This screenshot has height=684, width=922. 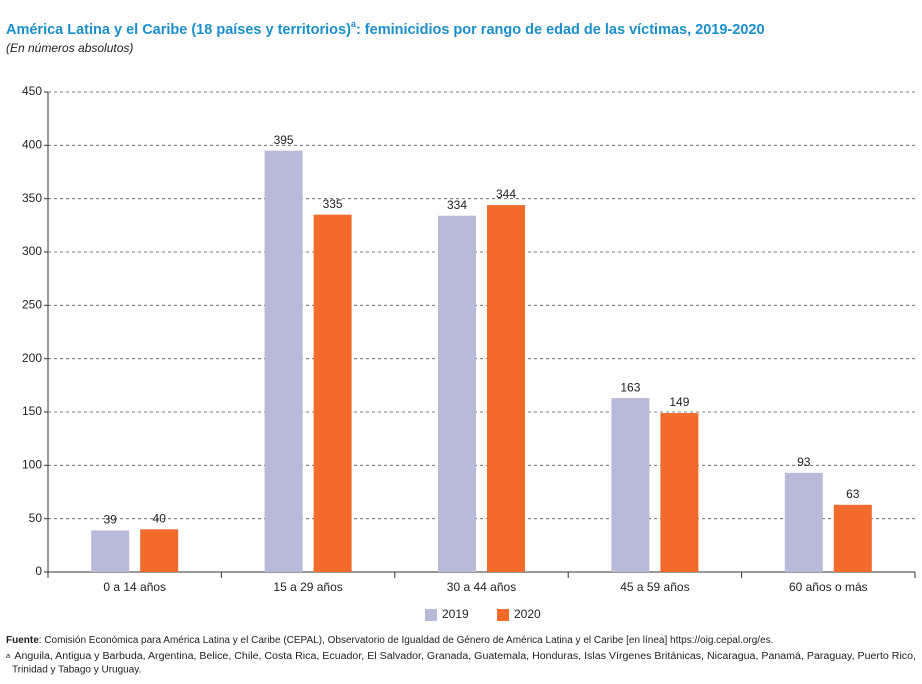 What do you see at coordinates (457, 205) in the screenshot?
I see `data-label: 334` at bounding box center [457, 205].